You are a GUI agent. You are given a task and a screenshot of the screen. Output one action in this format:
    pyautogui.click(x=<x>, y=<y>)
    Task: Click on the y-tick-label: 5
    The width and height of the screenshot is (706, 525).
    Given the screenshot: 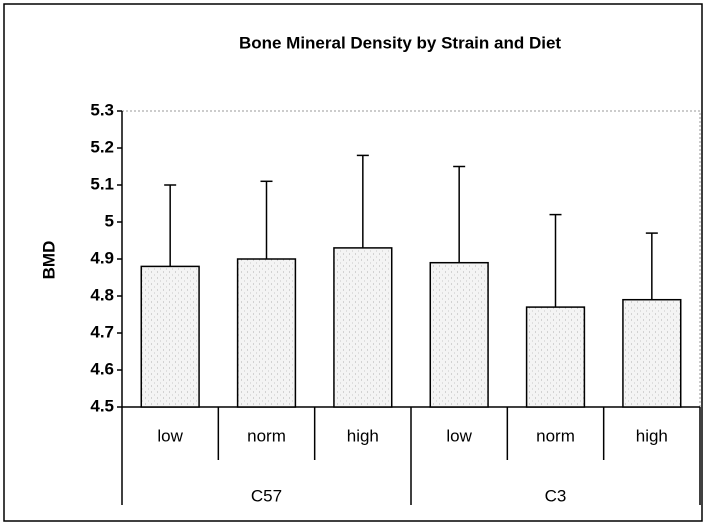 What is the action you would take?
    pyautogui.click(x=109, y=220)
    